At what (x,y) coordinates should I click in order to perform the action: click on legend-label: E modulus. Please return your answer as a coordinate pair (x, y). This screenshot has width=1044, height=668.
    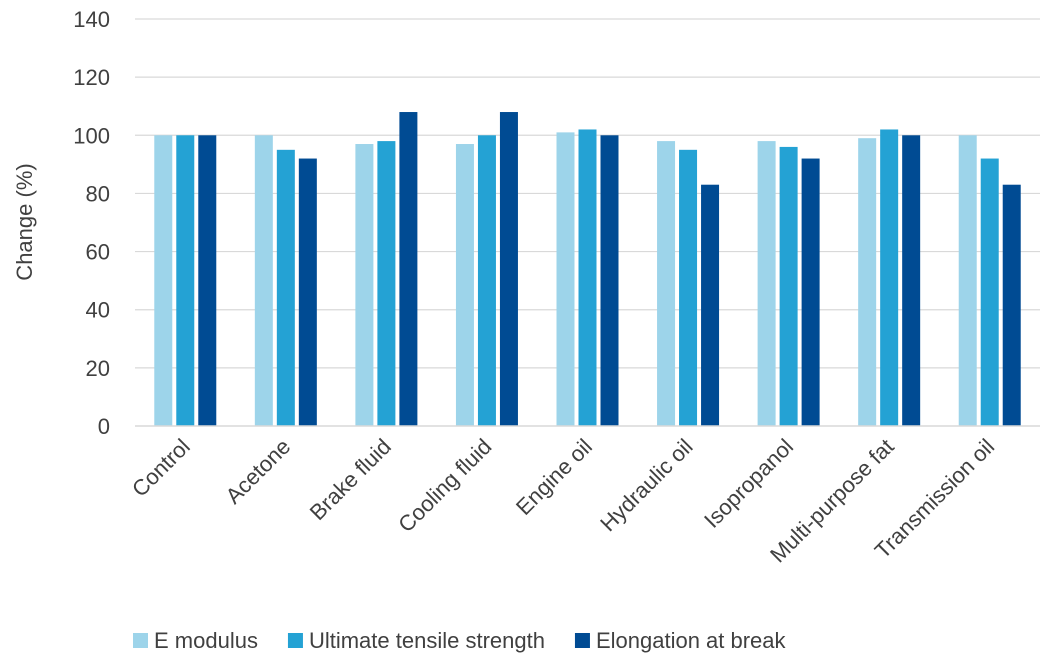
    Looking at the image, I should click on (206, 640).